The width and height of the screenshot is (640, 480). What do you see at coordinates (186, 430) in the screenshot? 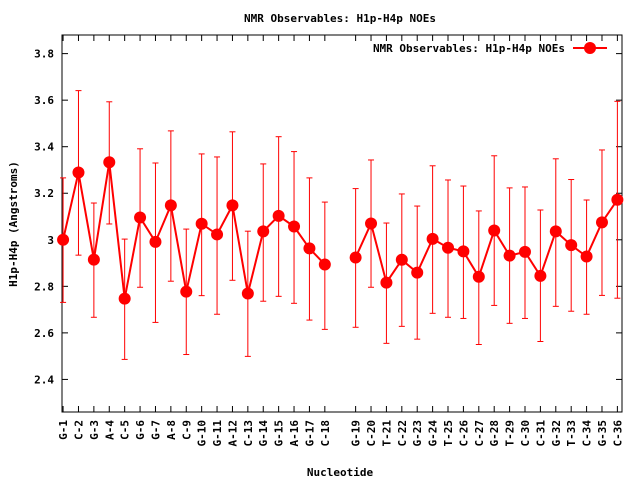
I see `x-tick-label: C-9` at bounding box center [186, 430].